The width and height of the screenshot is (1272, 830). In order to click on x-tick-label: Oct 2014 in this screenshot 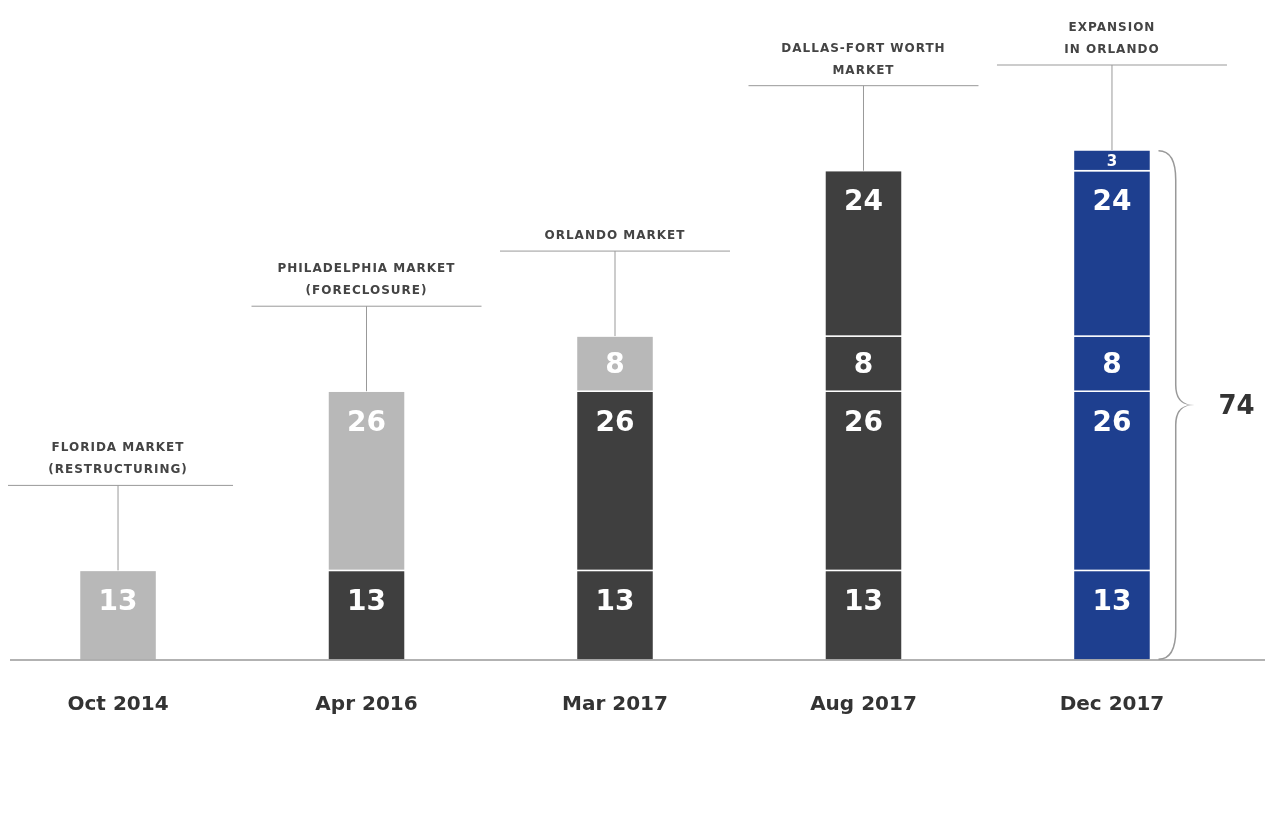, I will do `click(118, 703)`.